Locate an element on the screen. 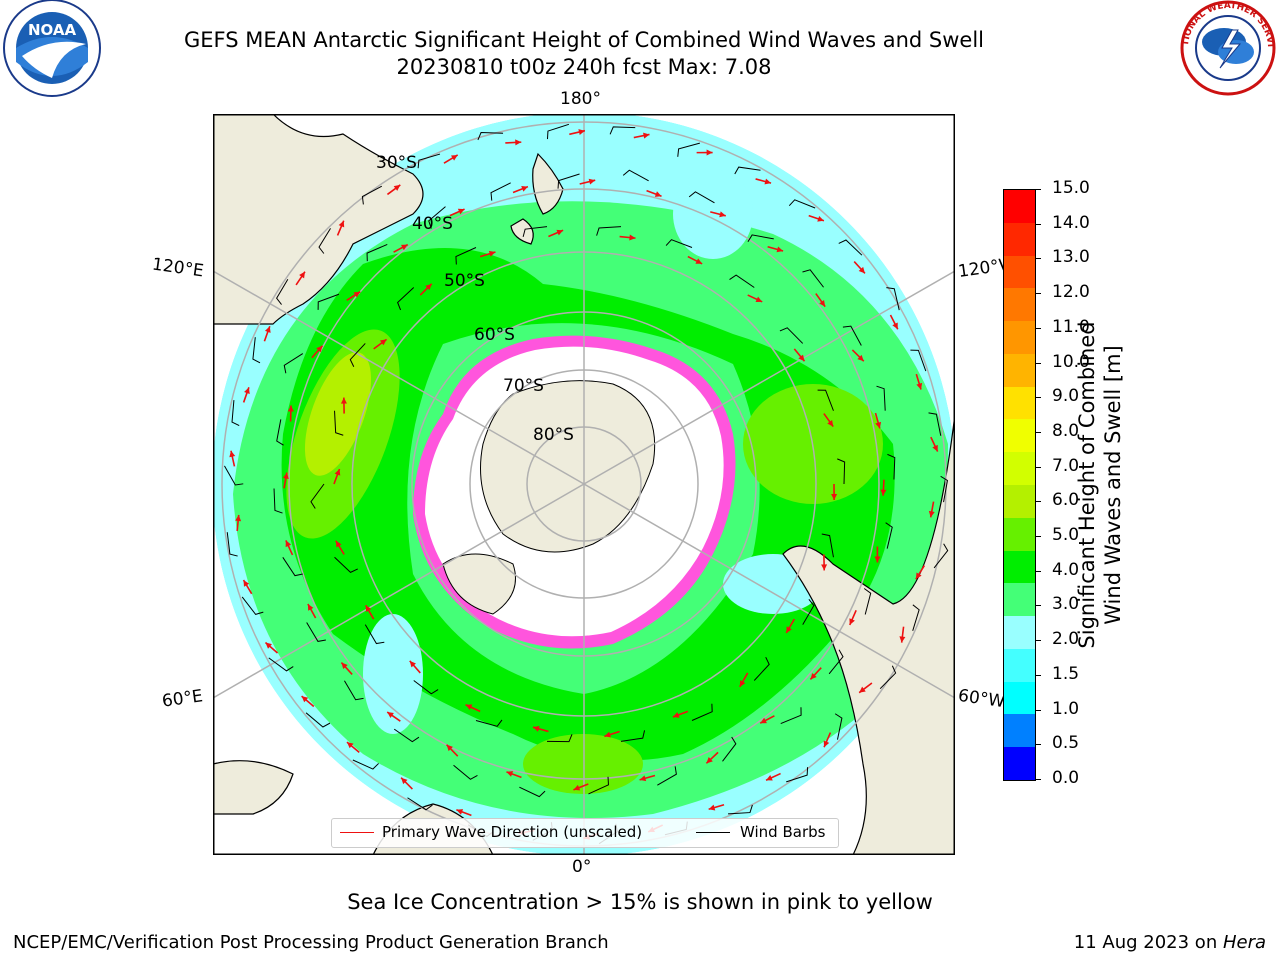 The width and height of the screenshot is (1280, 960). date-stamp: 11 Aug 2023 on Hera is located at coordinates (1170, 942).